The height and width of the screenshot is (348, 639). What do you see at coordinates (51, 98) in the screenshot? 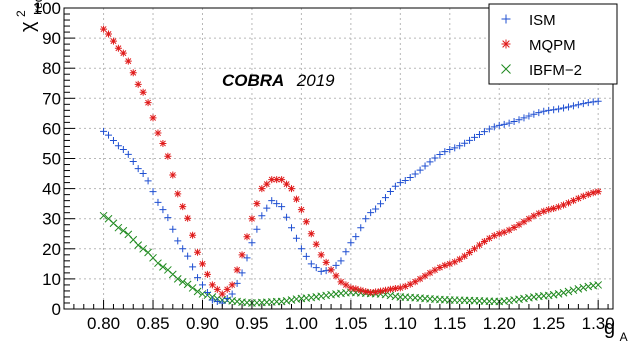
I see `y-tick-label: 70` at bounding box center [51, 98].